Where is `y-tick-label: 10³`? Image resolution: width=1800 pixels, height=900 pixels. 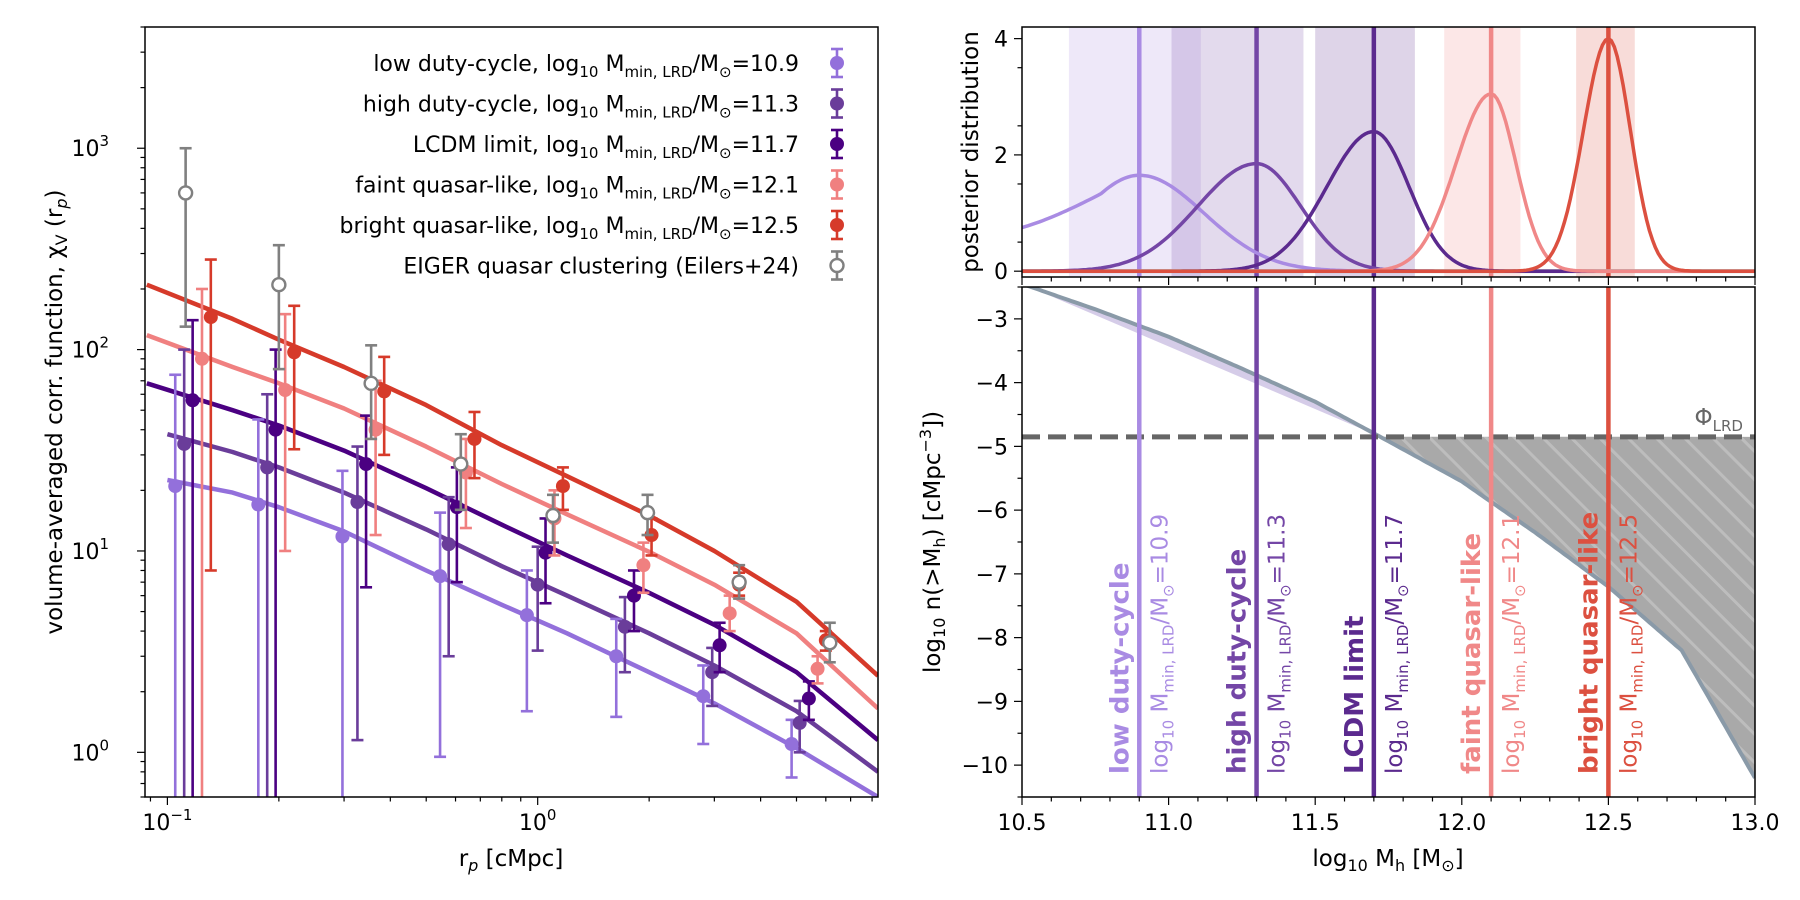
y-tick-label: 10³ is located at coordinates (90, 147).